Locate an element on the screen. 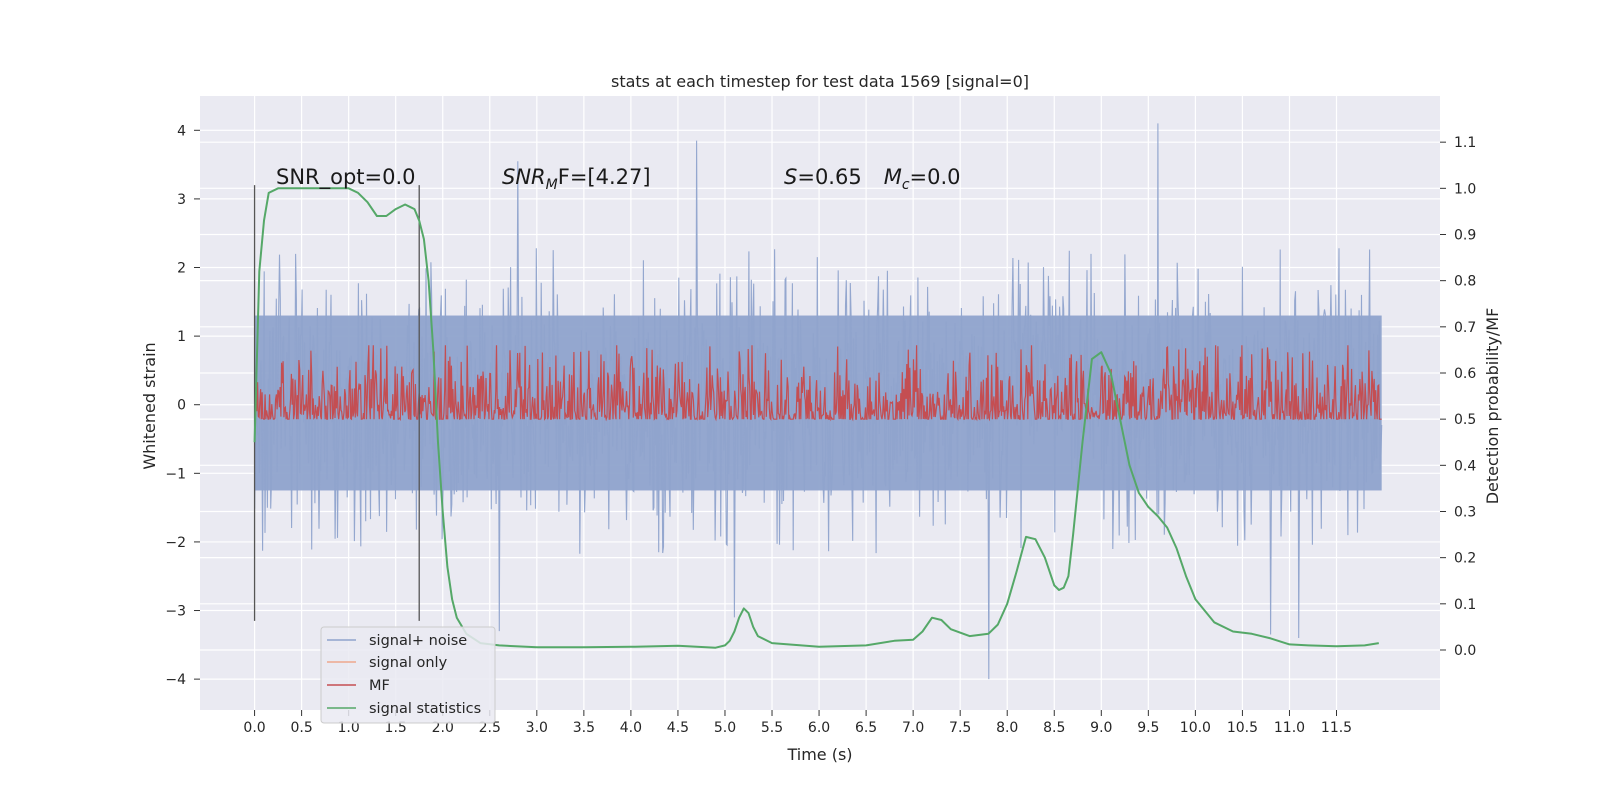  legend-label-signal-statistics: signal statistics is located at coordinates (425, 709).